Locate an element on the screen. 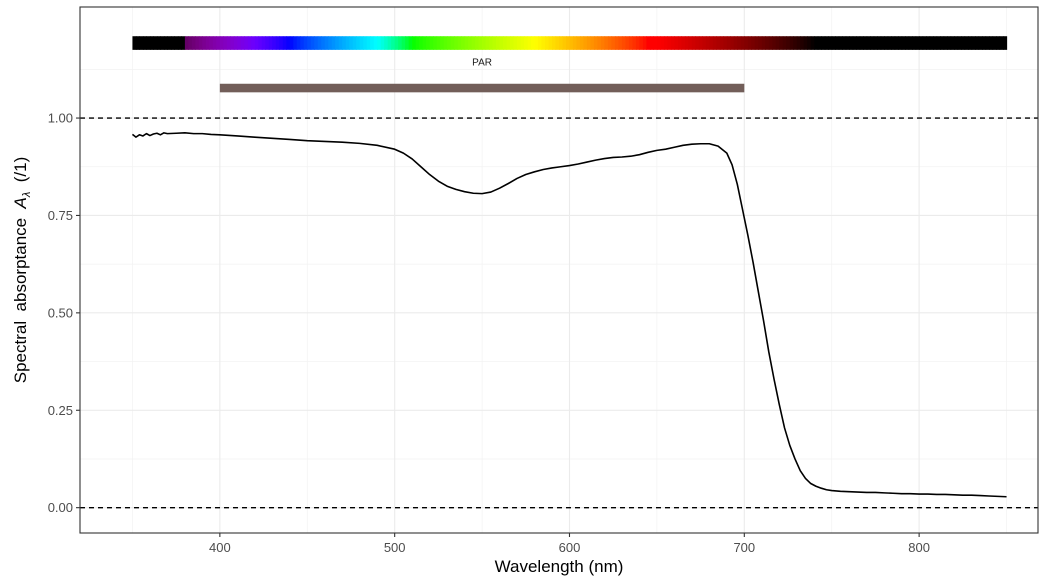  y-axis-title-symbol: A is located at coordinates (20, 203).